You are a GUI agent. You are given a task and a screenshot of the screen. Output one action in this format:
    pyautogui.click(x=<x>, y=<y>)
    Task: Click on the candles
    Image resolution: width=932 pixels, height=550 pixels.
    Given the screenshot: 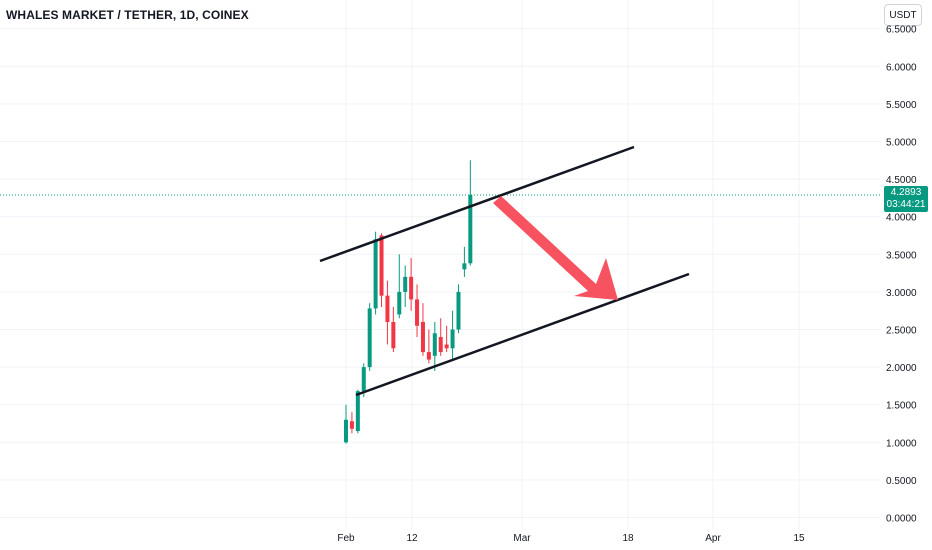 What is the action you would take?
    pyautogui.click(x=408, y=302)
    